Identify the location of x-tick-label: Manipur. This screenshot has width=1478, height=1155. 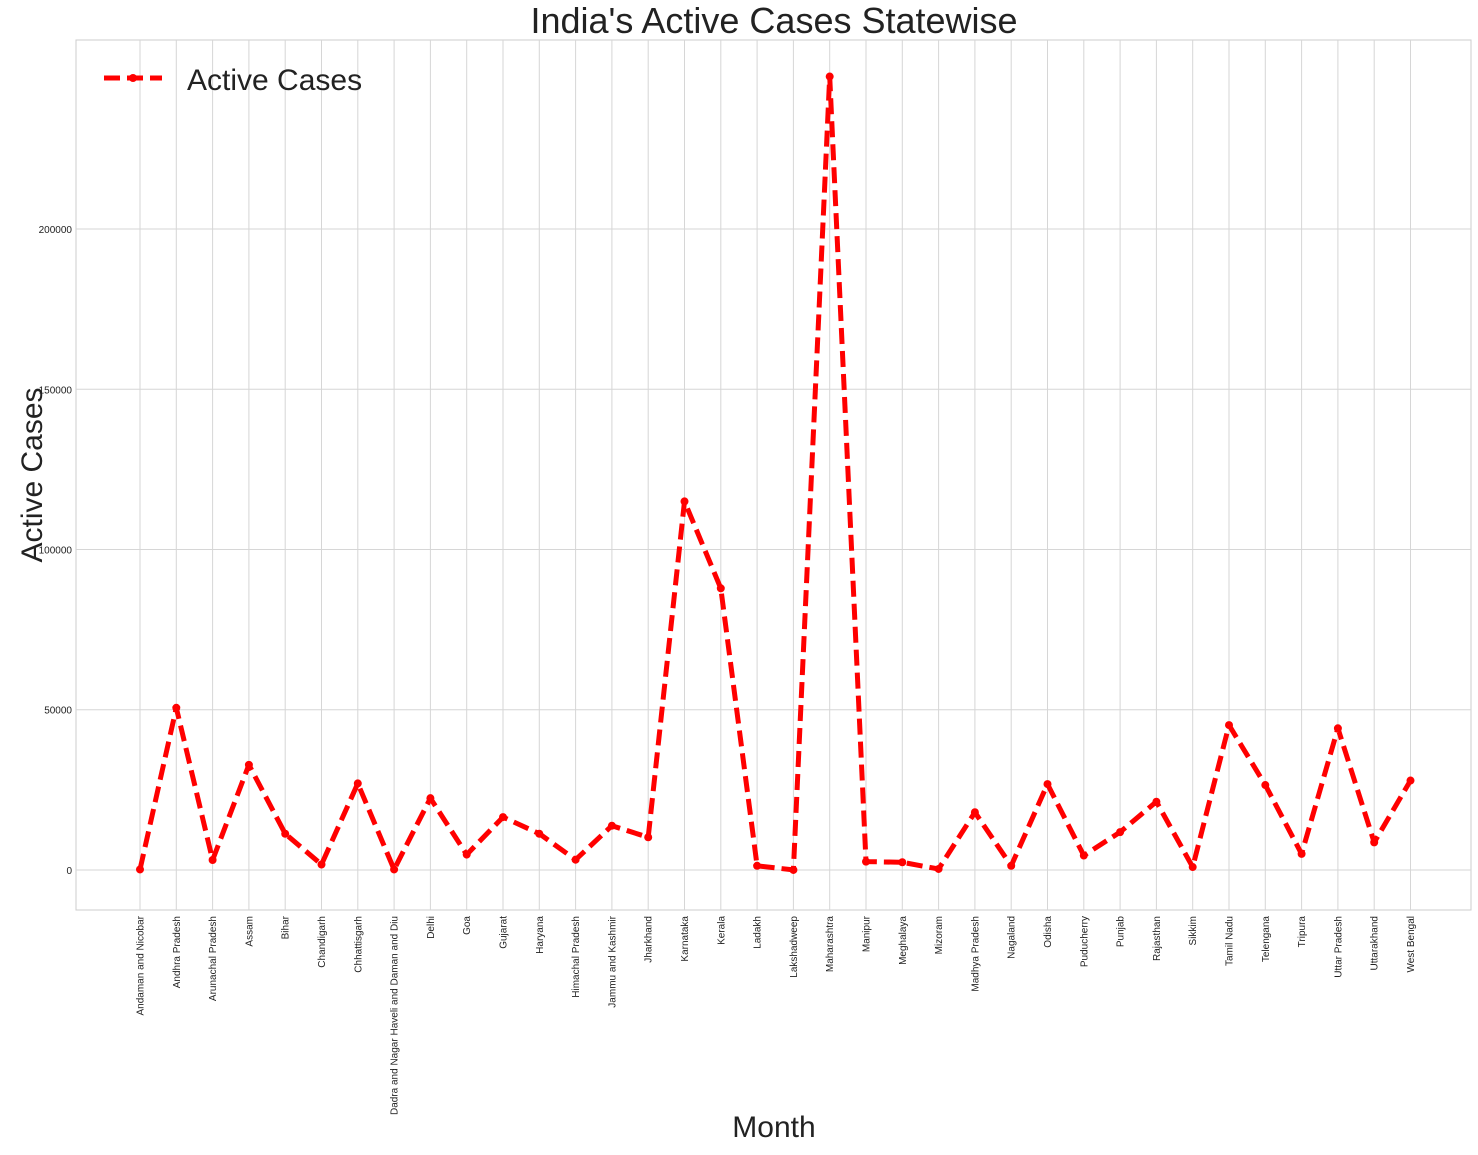
(867, 933).